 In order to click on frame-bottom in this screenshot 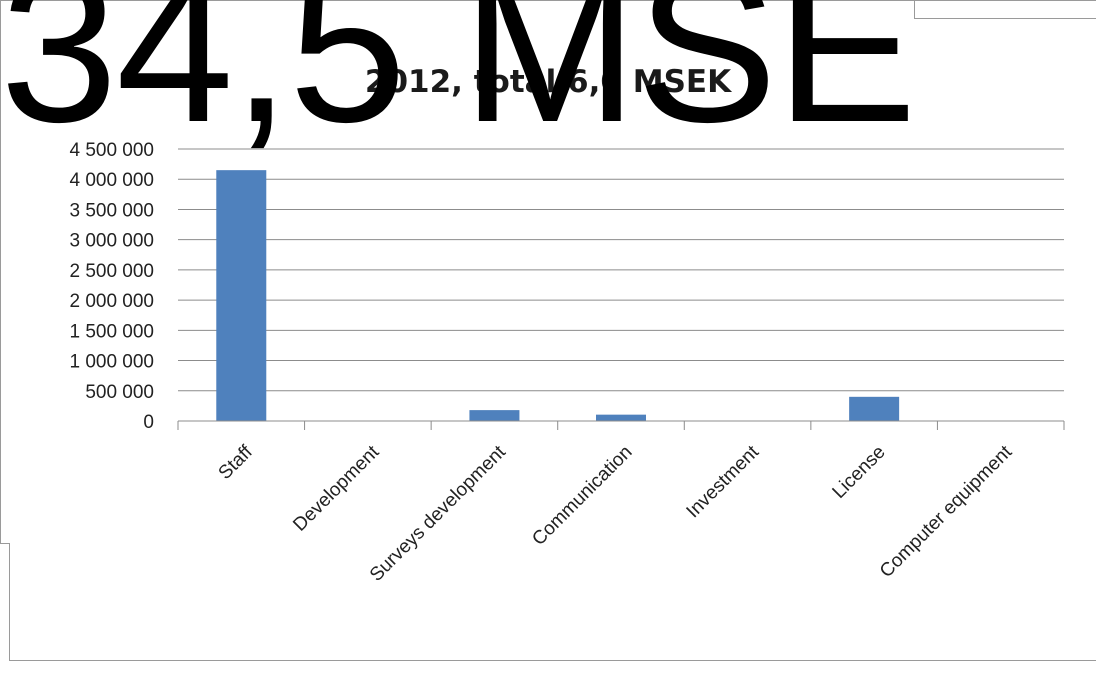, I will do `click(552, 660)`.